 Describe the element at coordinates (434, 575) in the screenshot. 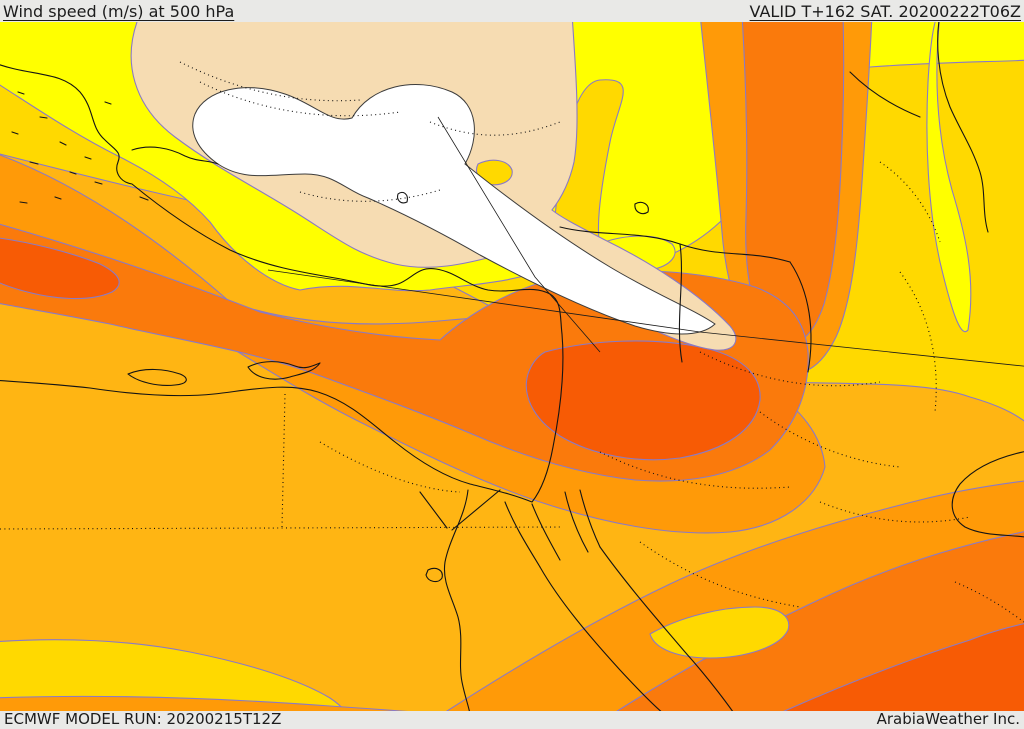

I see `faiyum-lake` at that location.